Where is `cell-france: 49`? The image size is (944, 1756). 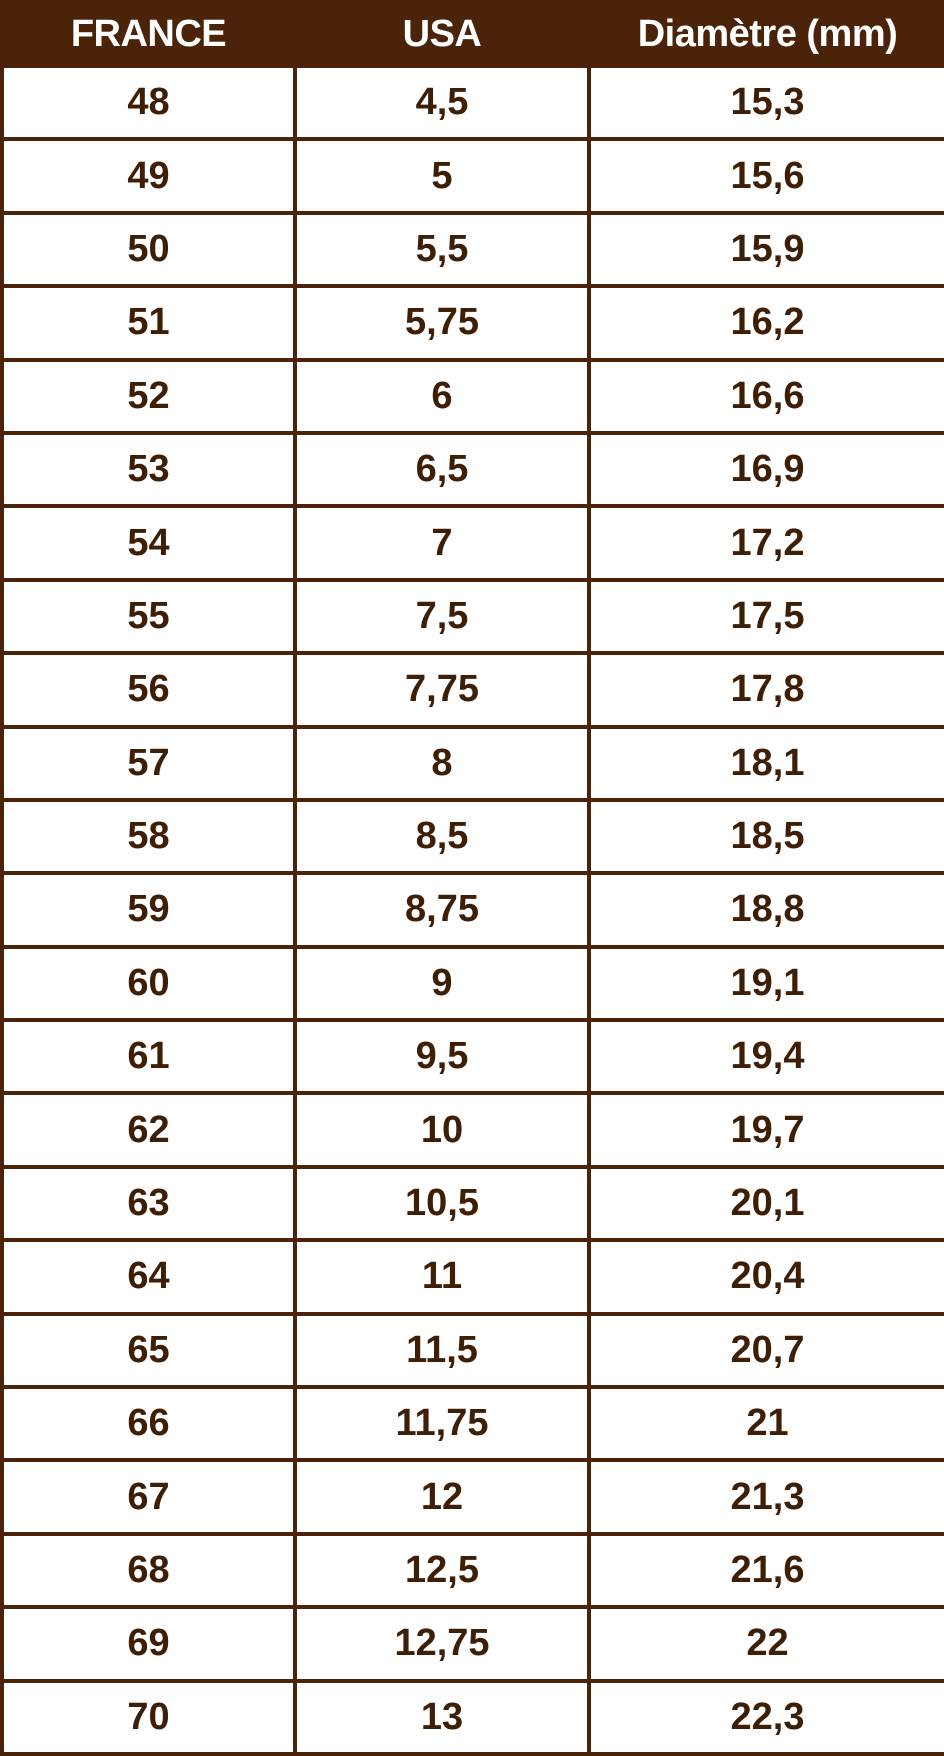 cell-france: 49 is located at coordinates (148, 176).